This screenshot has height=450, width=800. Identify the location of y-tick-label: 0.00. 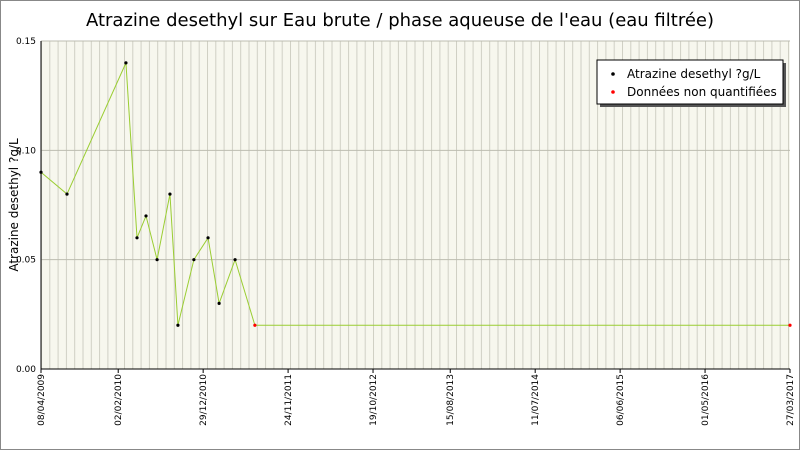
(26, 370).